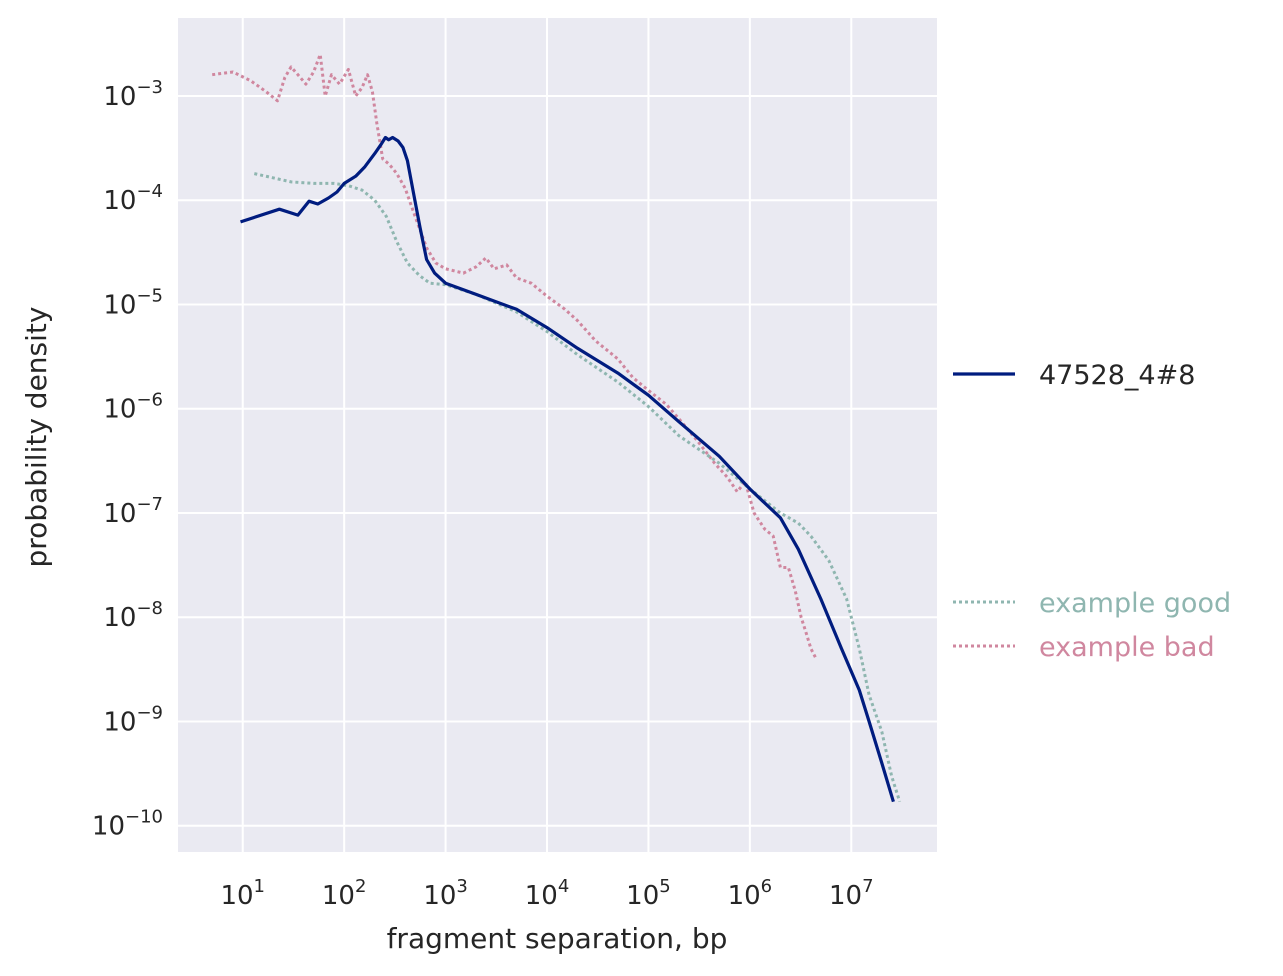 This screenshot has width=1283, height=976. I want to click on y-tick-label: 10⁻⁶, so click(133, 407).